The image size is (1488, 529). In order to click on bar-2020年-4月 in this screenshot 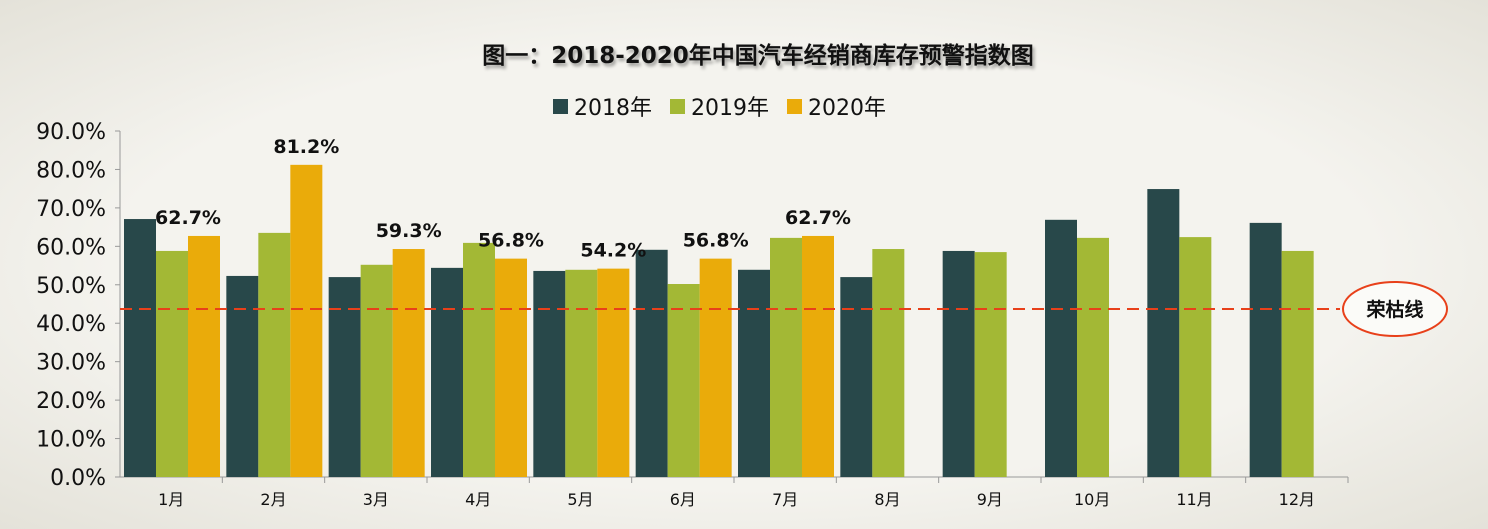, I will do `click(511, 367)`.